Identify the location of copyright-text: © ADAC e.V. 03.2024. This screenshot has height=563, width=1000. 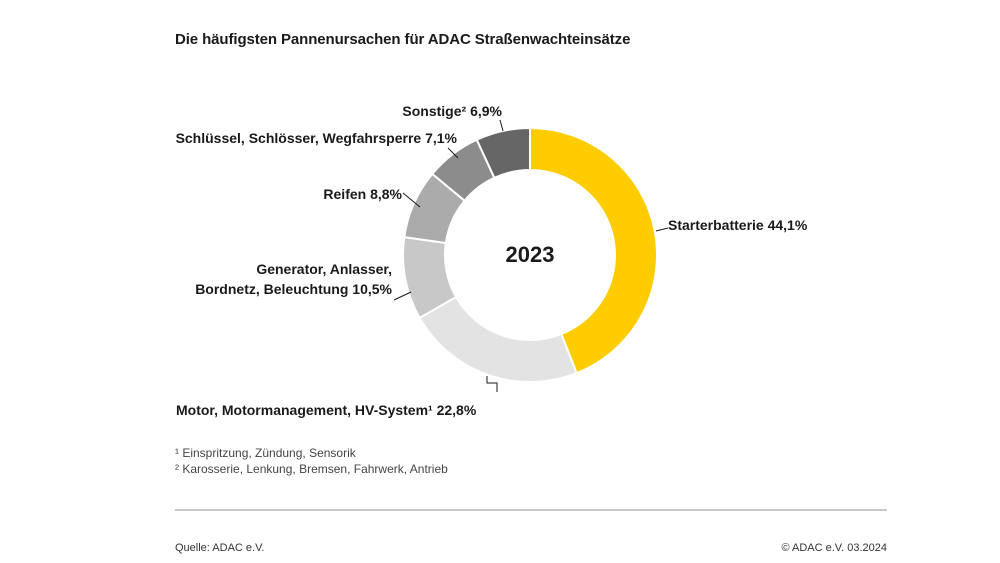
(834, 548).